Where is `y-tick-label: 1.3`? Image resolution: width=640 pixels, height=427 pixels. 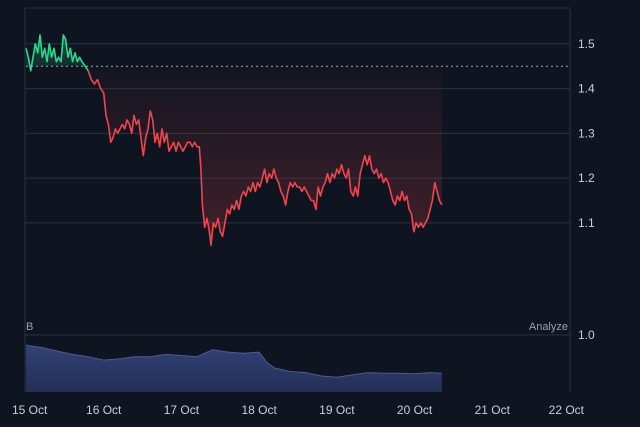
y-tick-label: 1.3 is located at coordinates (586, 133).